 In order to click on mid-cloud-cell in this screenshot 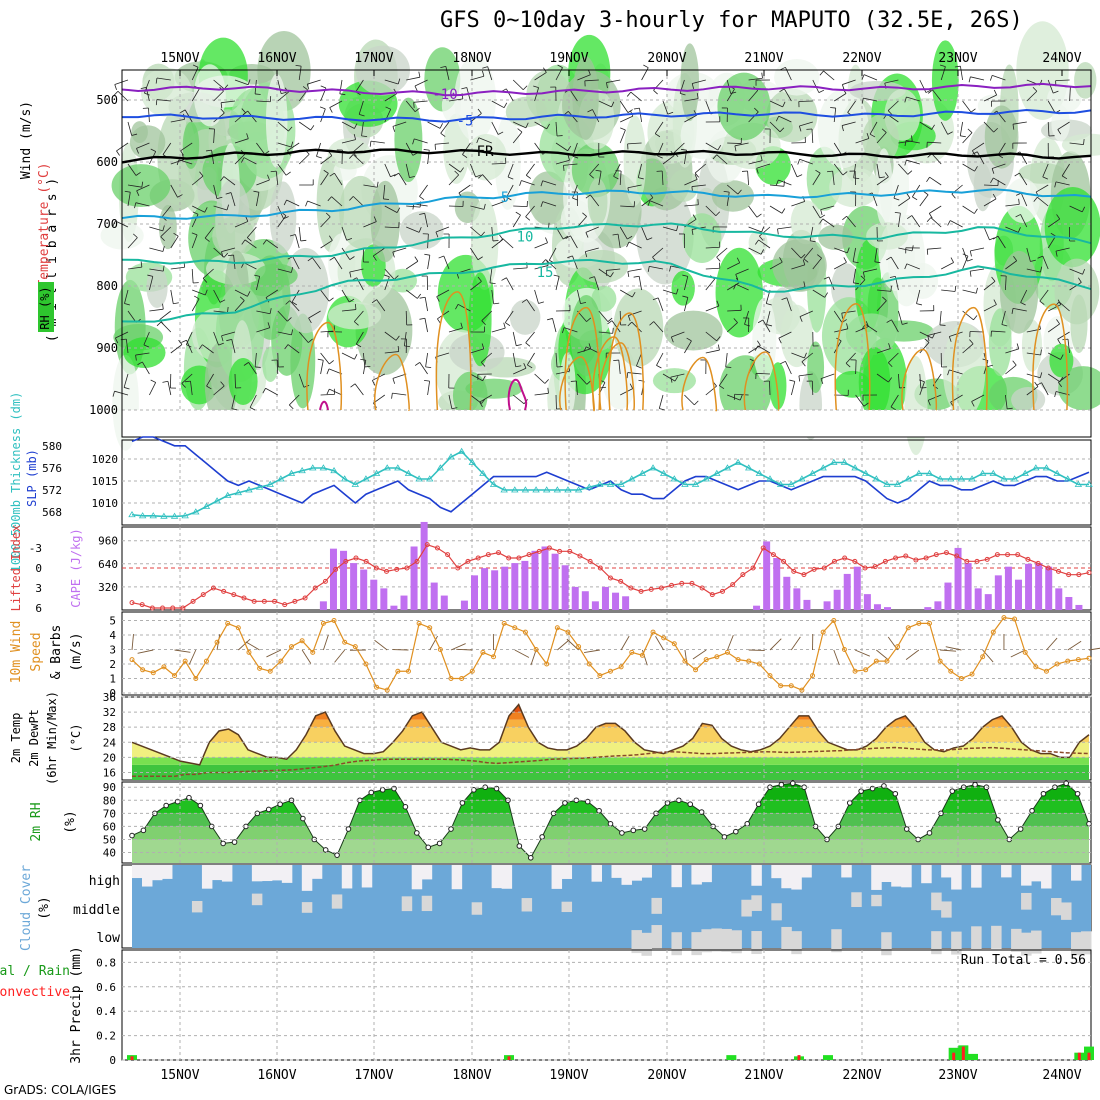, I will do `click(307, 907)`.